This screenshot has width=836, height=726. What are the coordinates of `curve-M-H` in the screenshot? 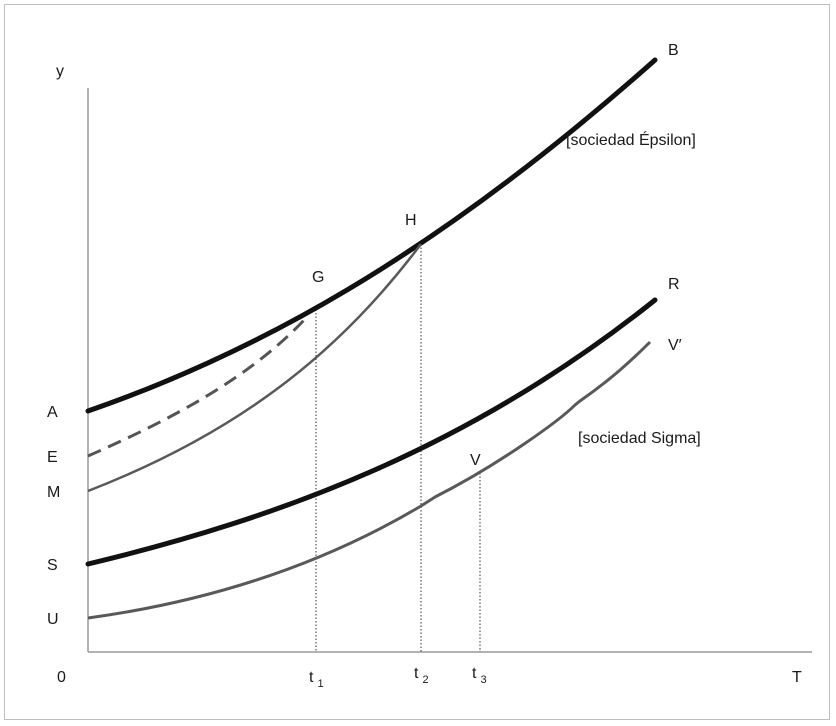 It's located at (254, 368).